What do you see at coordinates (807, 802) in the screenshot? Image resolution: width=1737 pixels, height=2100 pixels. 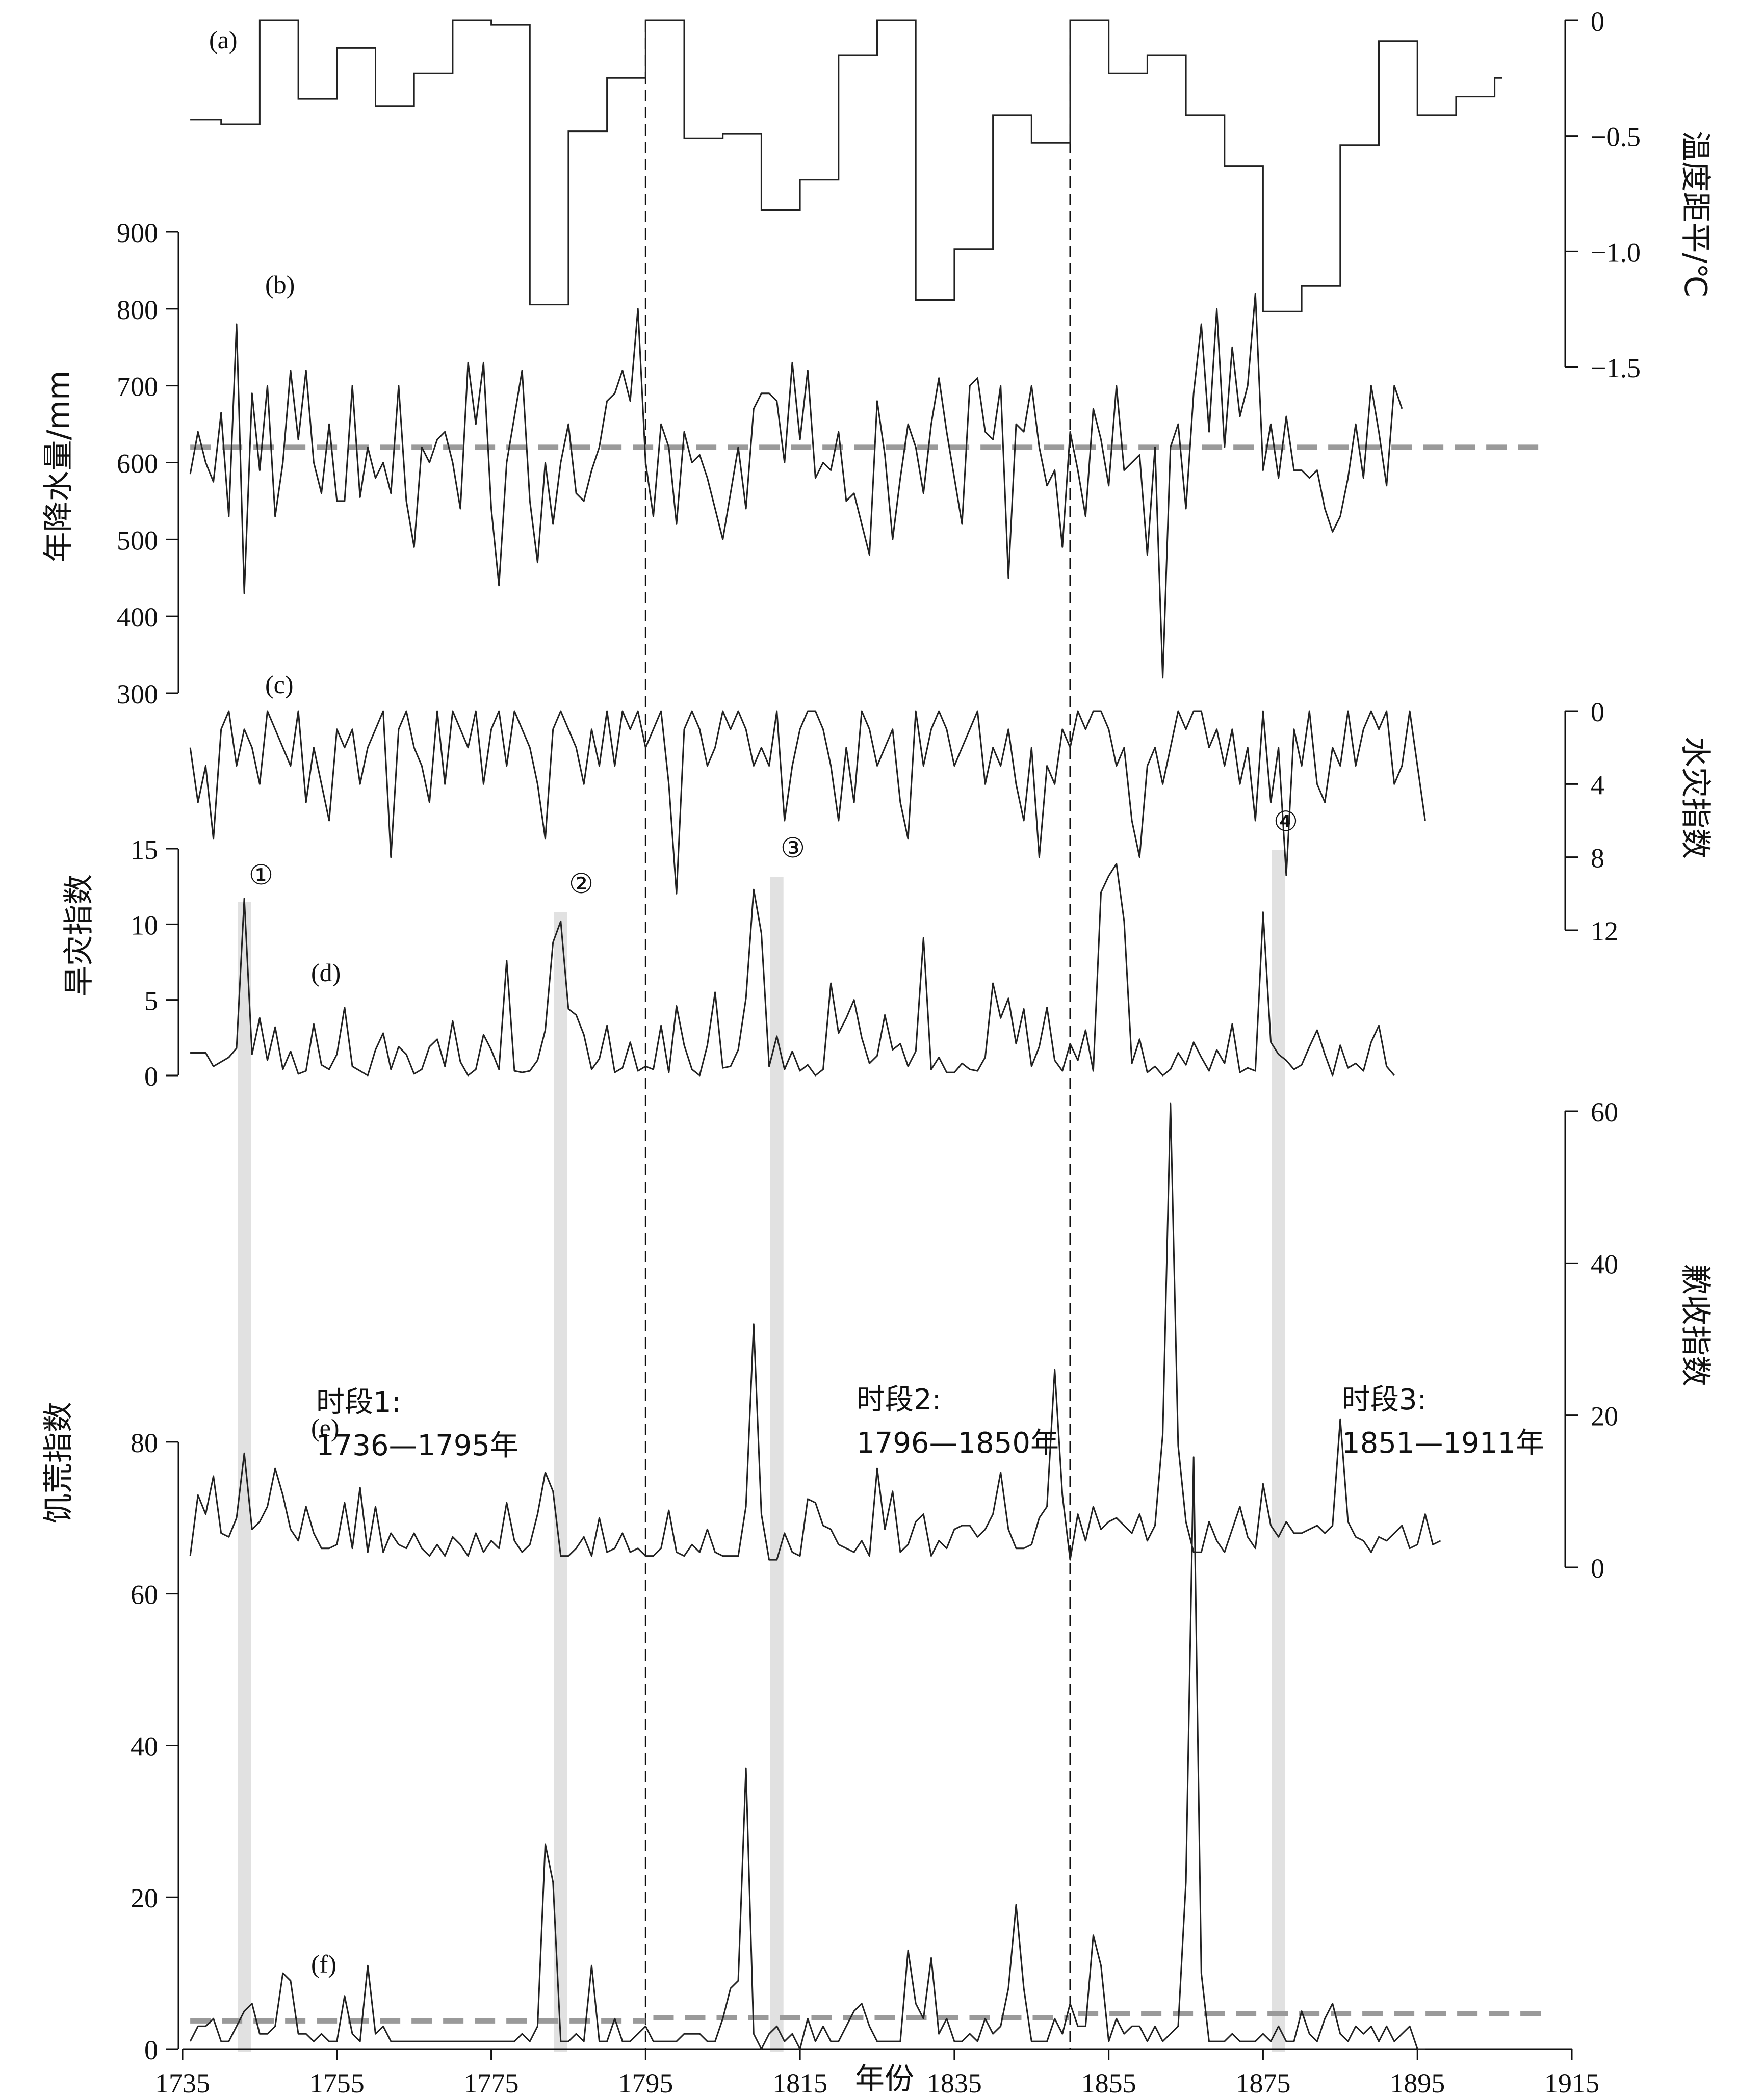 I see `series-line-c` at bounding box center [807, 802].